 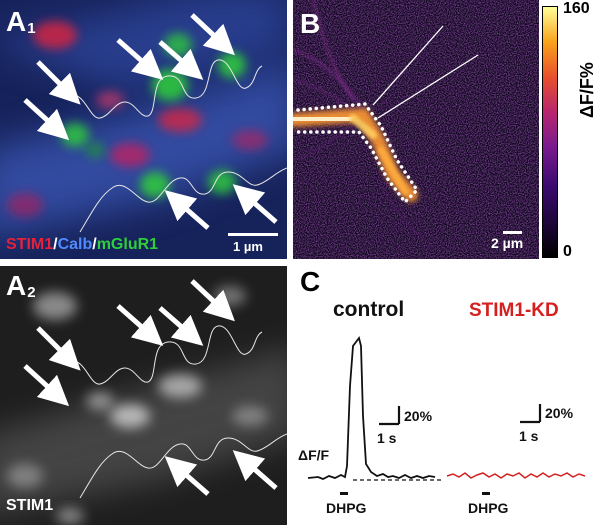 I want to click on stain-stim1: STIM1, so click(x=30, y=244).